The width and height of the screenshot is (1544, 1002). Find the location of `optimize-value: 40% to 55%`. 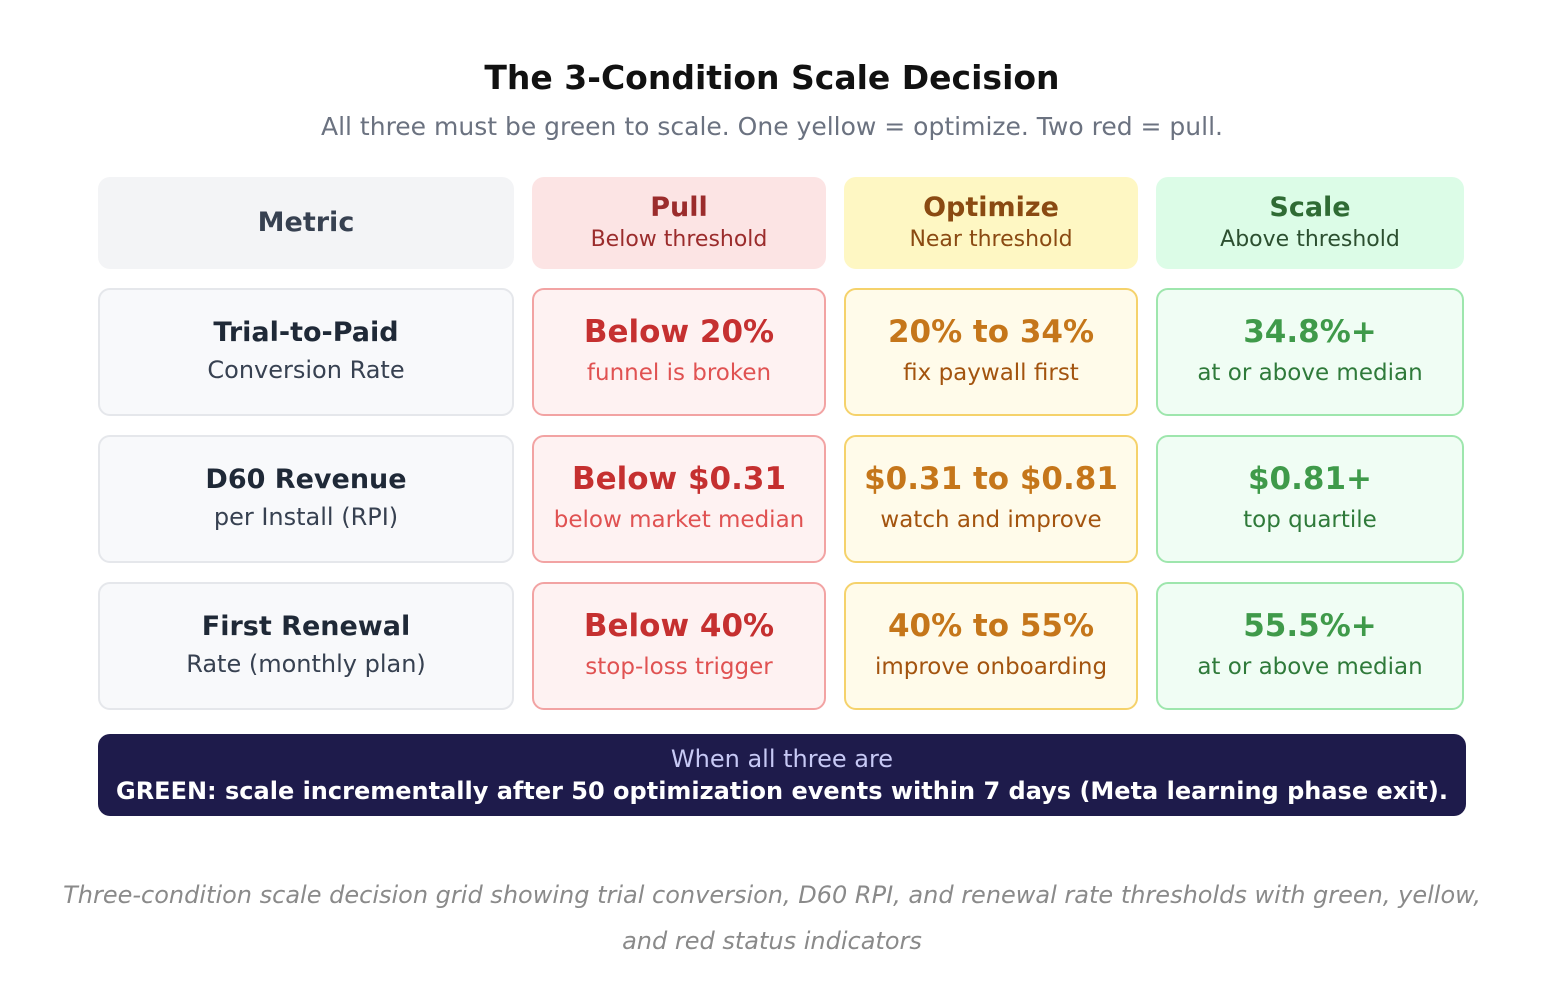

optimize-value: 40% to 55% is located at coordinates (991, 626).